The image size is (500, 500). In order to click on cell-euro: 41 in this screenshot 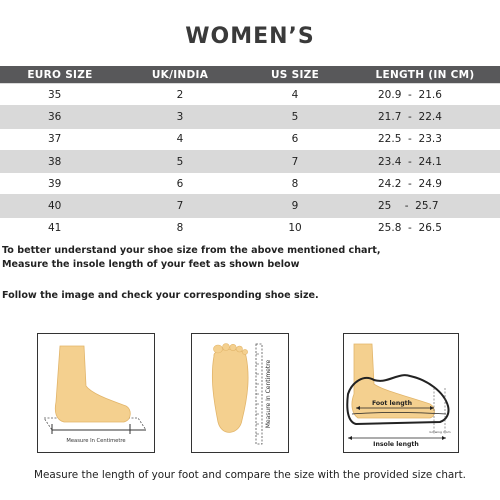, I will do `click(60, 228)`.